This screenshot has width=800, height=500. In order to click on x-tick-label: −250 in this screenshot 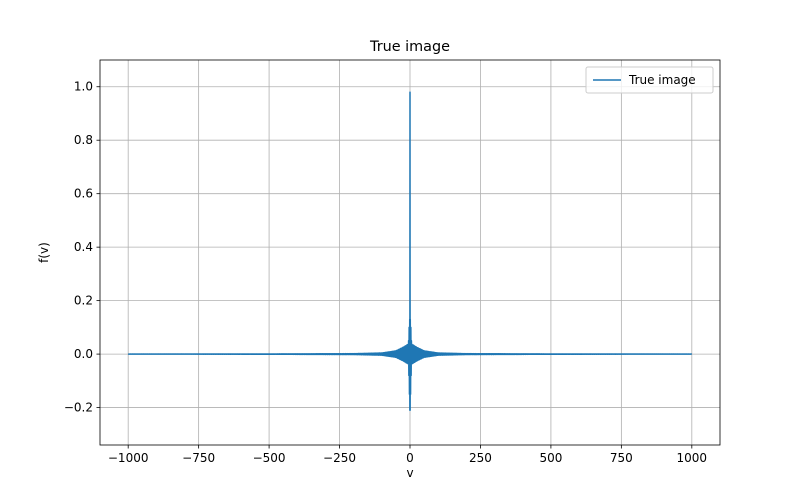, I will do `click(339, 458)`.